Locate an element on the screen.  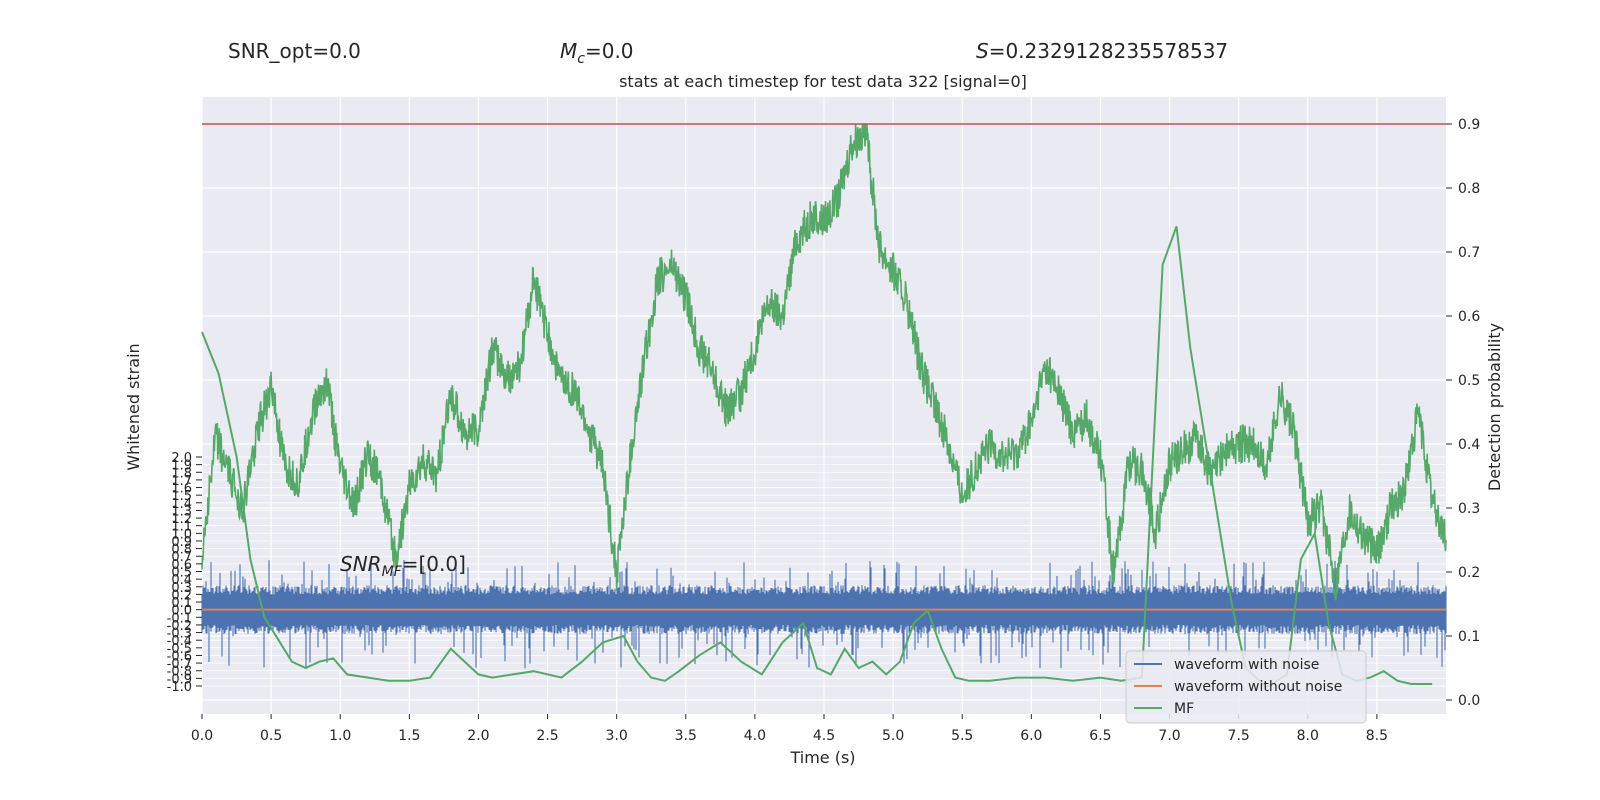
x-tick-label-13: 6.5 is located at coordinates (1100, 736).